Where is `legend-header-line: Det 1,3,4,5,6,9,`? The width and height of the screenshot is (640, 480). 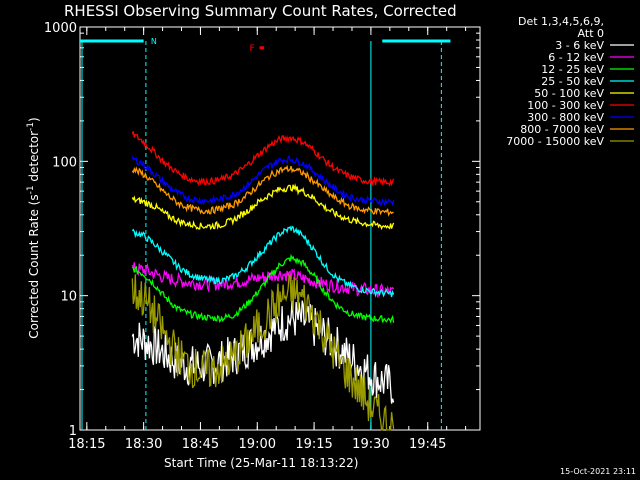
legend-header-line: Det 1,3,4,5,6,9, is located at coordinates (561, 21).